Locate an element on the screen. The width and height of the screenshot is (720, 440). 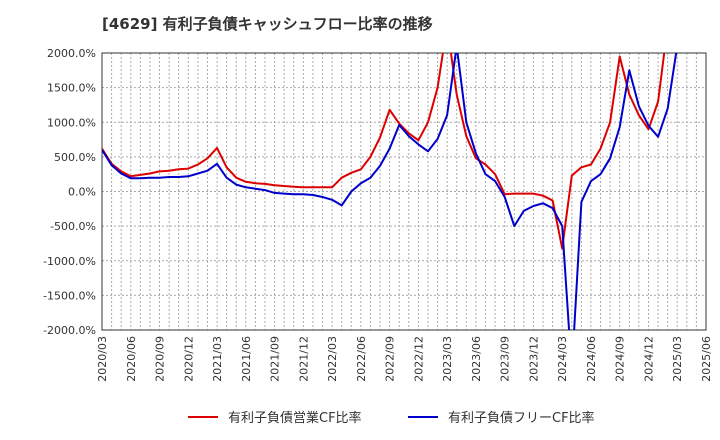
x-tick-label: 2021/06 is located at coordinates (246, 359).